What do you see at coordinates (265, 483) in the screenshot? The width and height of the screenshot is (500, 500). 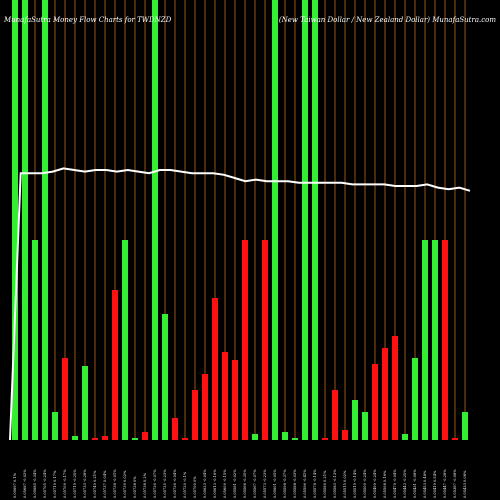 I see `x-tick-label: 0.05573 -0.23%` at bounding box center [265, 483].